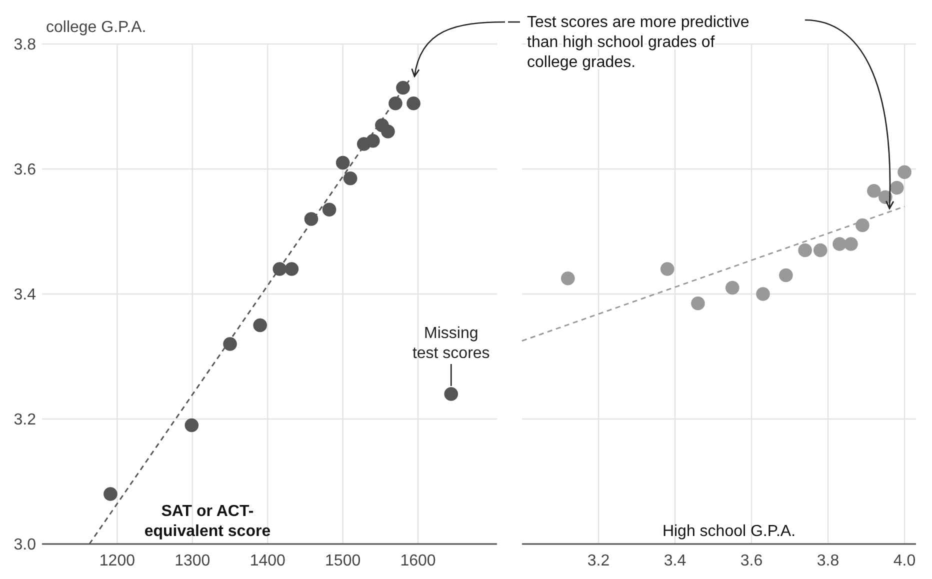 The image size is (932, 579). What do you see at coordinates (729, 531) in the screenshot?
I see `x-axis-title: High school G.P.A.` at bounding box center [729, 531].